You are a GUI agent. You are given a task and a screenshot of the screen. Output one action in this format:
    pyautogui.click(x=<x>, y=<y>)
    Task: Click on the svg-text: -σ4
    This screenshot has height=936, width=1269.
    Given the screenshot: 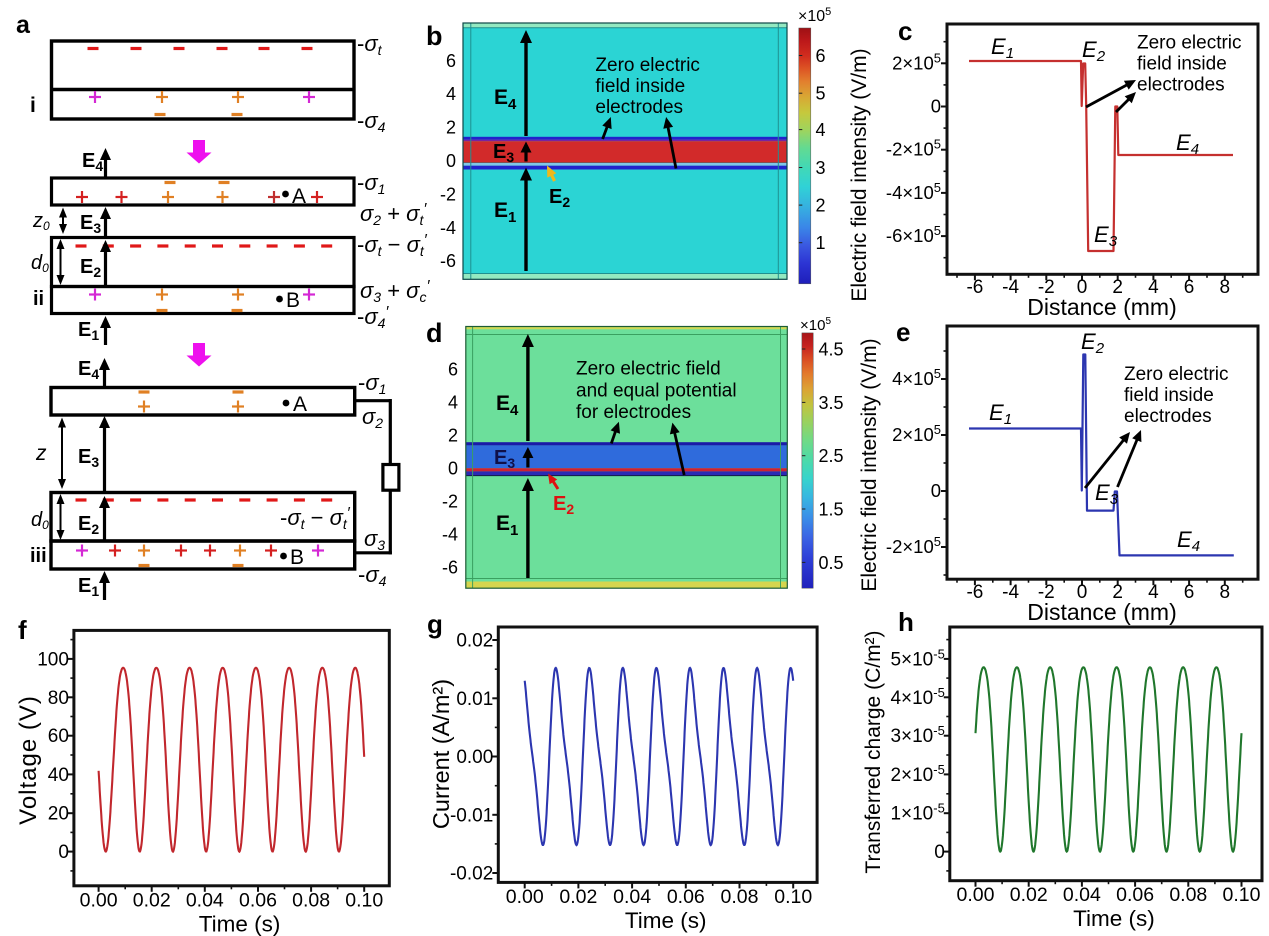 What is the action you would take?
    pyautogui.click(x=371, y=121)
    